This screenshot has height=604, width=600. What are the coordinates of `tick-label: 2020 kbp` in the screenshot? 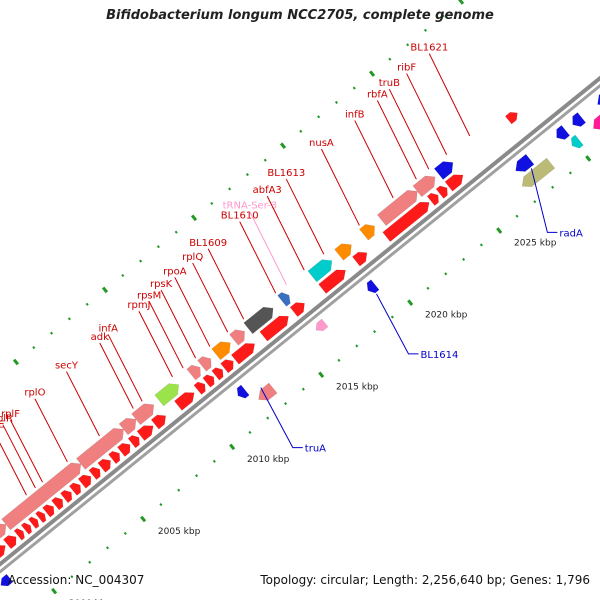 It's located at (446, 316).